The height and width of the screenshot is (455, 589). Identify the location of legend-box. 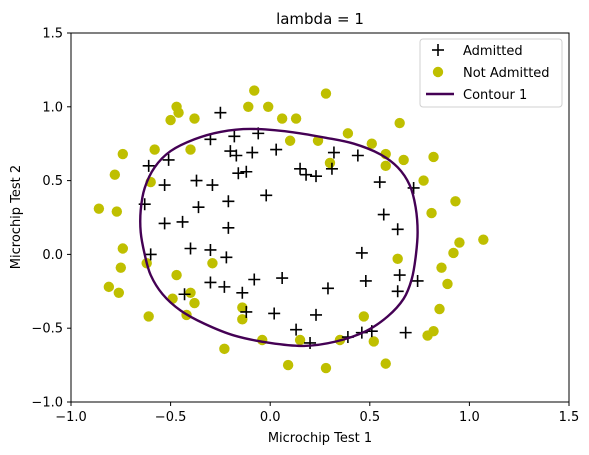
(491, 73).